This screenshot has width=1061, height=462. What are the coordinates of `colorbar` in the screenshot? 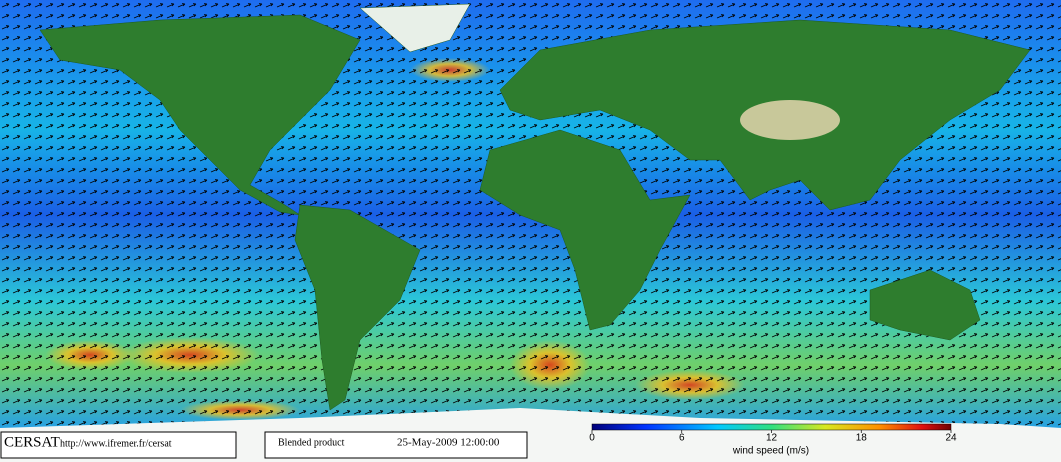 It's located at (771, 427).